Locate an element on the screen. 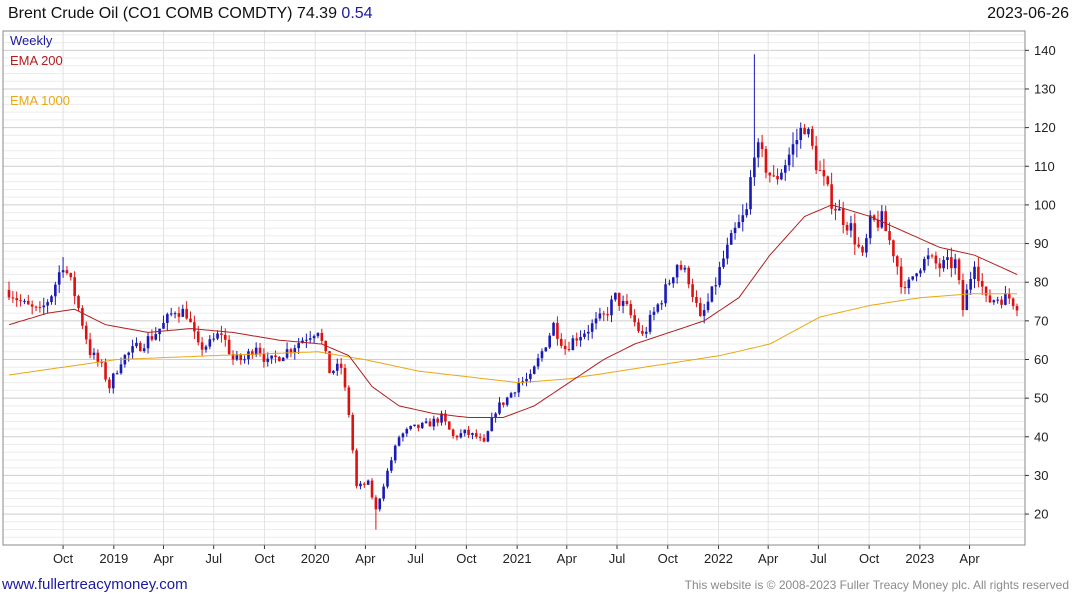 The width and height of the screenshot is (1075, 600). x-tick-label: 2020 is located at coordinates (315, 558).